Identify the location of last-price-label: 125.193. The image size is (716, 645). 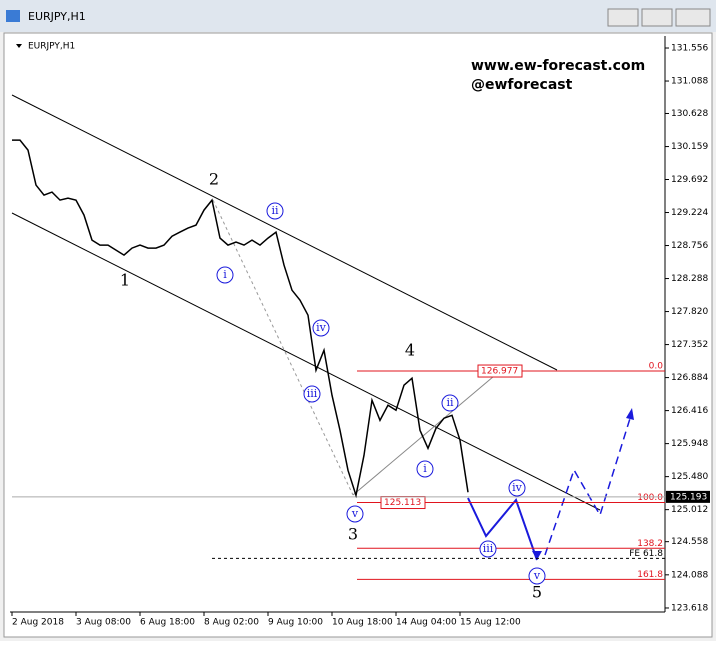
(688, 497).